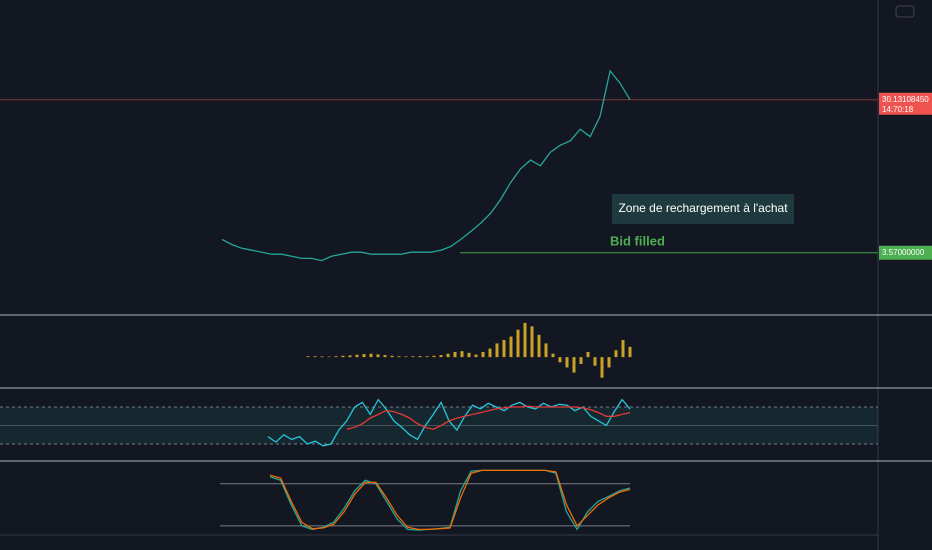 This screenshot has width=932, height=550. What do you see at coordinates (905, 11) in the screenshot?
I see `toggle-button` at bounding box center [905, 11].